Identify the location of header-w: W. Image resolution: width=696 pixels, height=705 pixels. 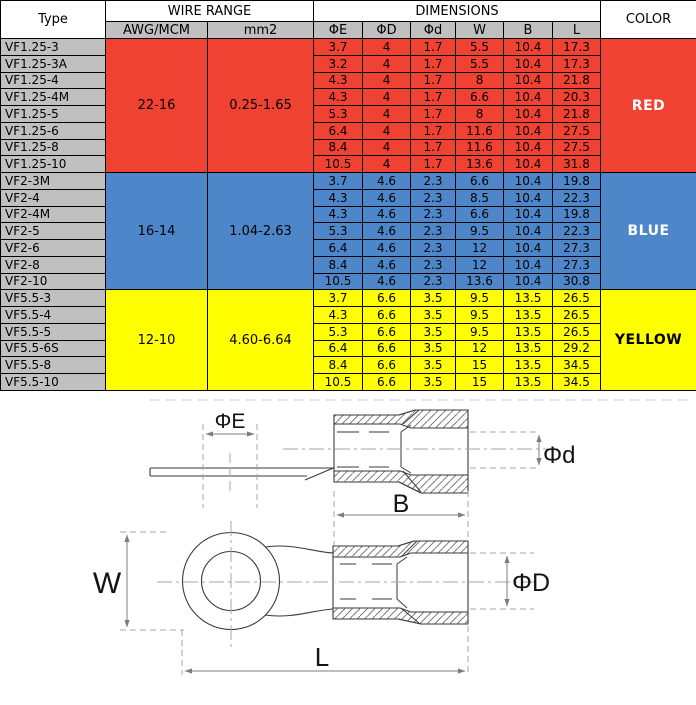
(480, 30).